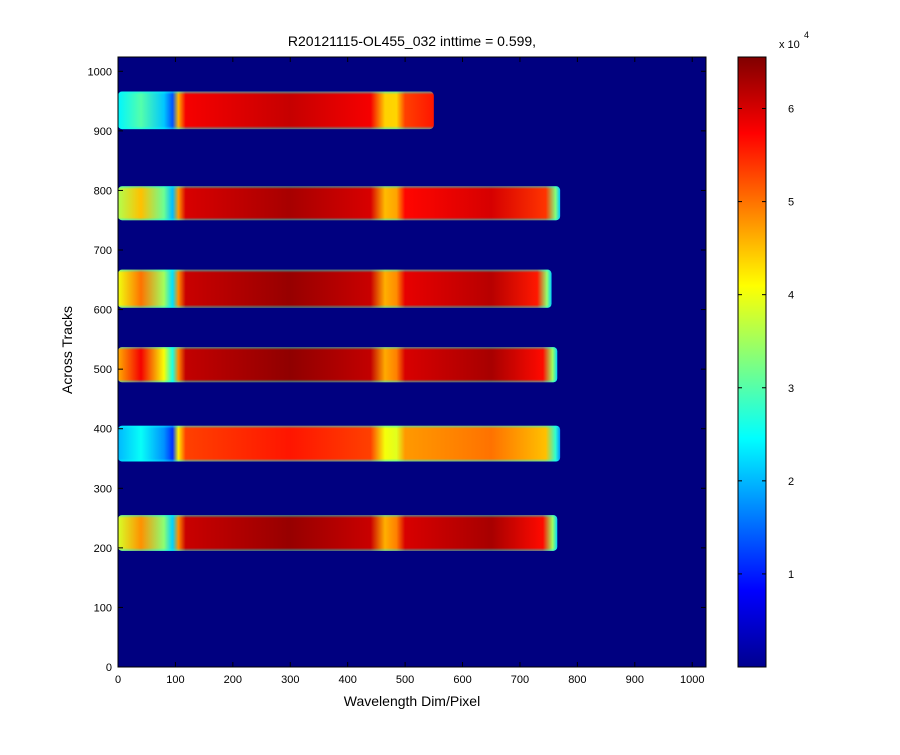 Image resolution: width=900 pixels, height=755 pixels. What do you see at coordinates (577, 680) in the screenshot?
I see `x-tick-label: 800` at bounding box center [577, 680].